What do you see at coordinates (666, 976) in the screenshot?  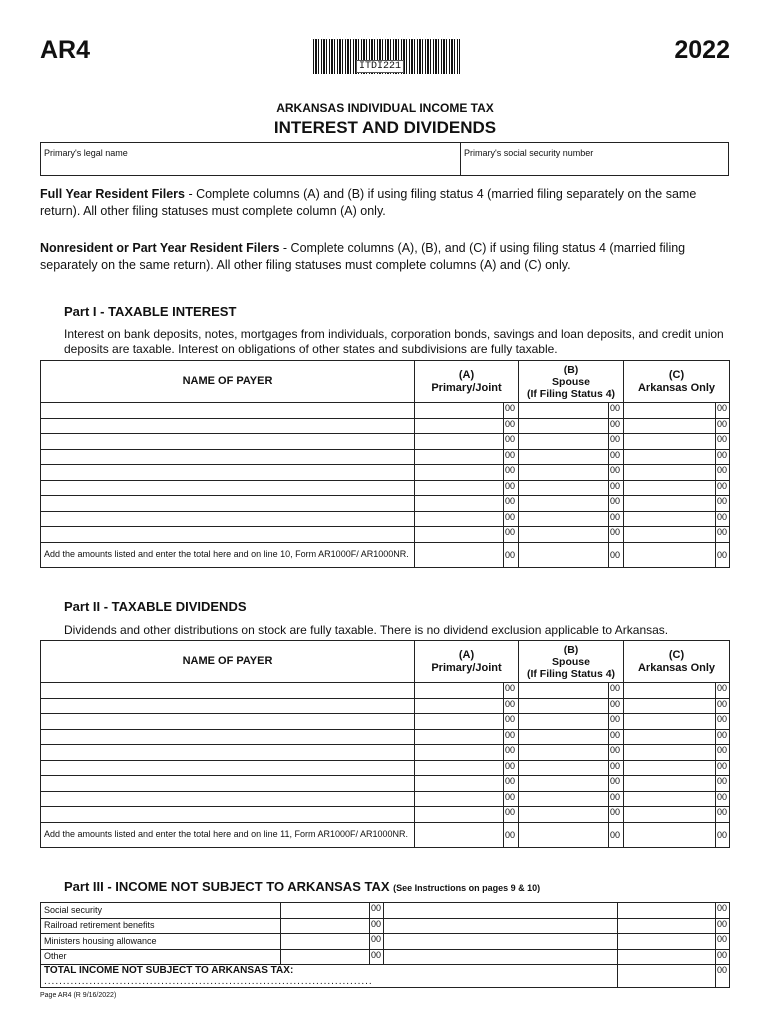 I see `part3-total-input` at bounding box center [666, 976].